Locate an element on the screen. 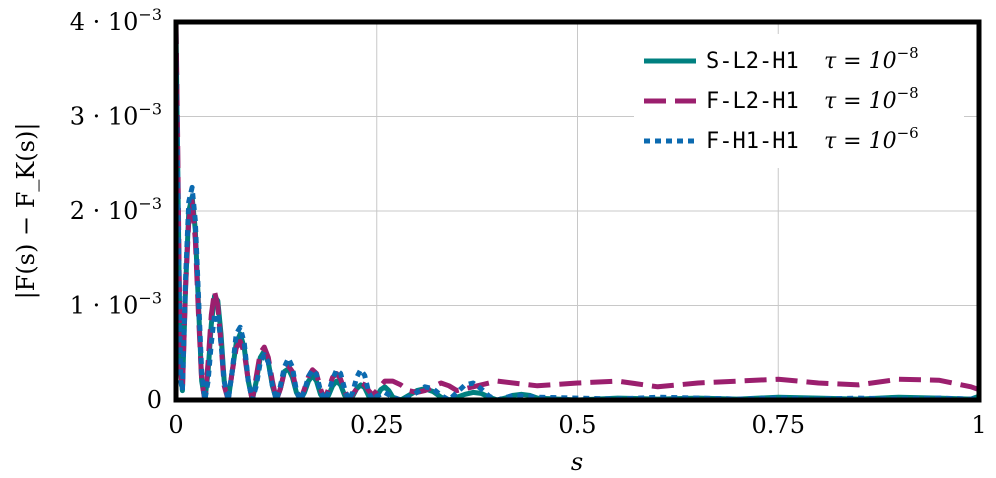 The width and height of the screenshot is (996, 478). legend-tau-exponent: −6 is located at coordinates (908, 133).